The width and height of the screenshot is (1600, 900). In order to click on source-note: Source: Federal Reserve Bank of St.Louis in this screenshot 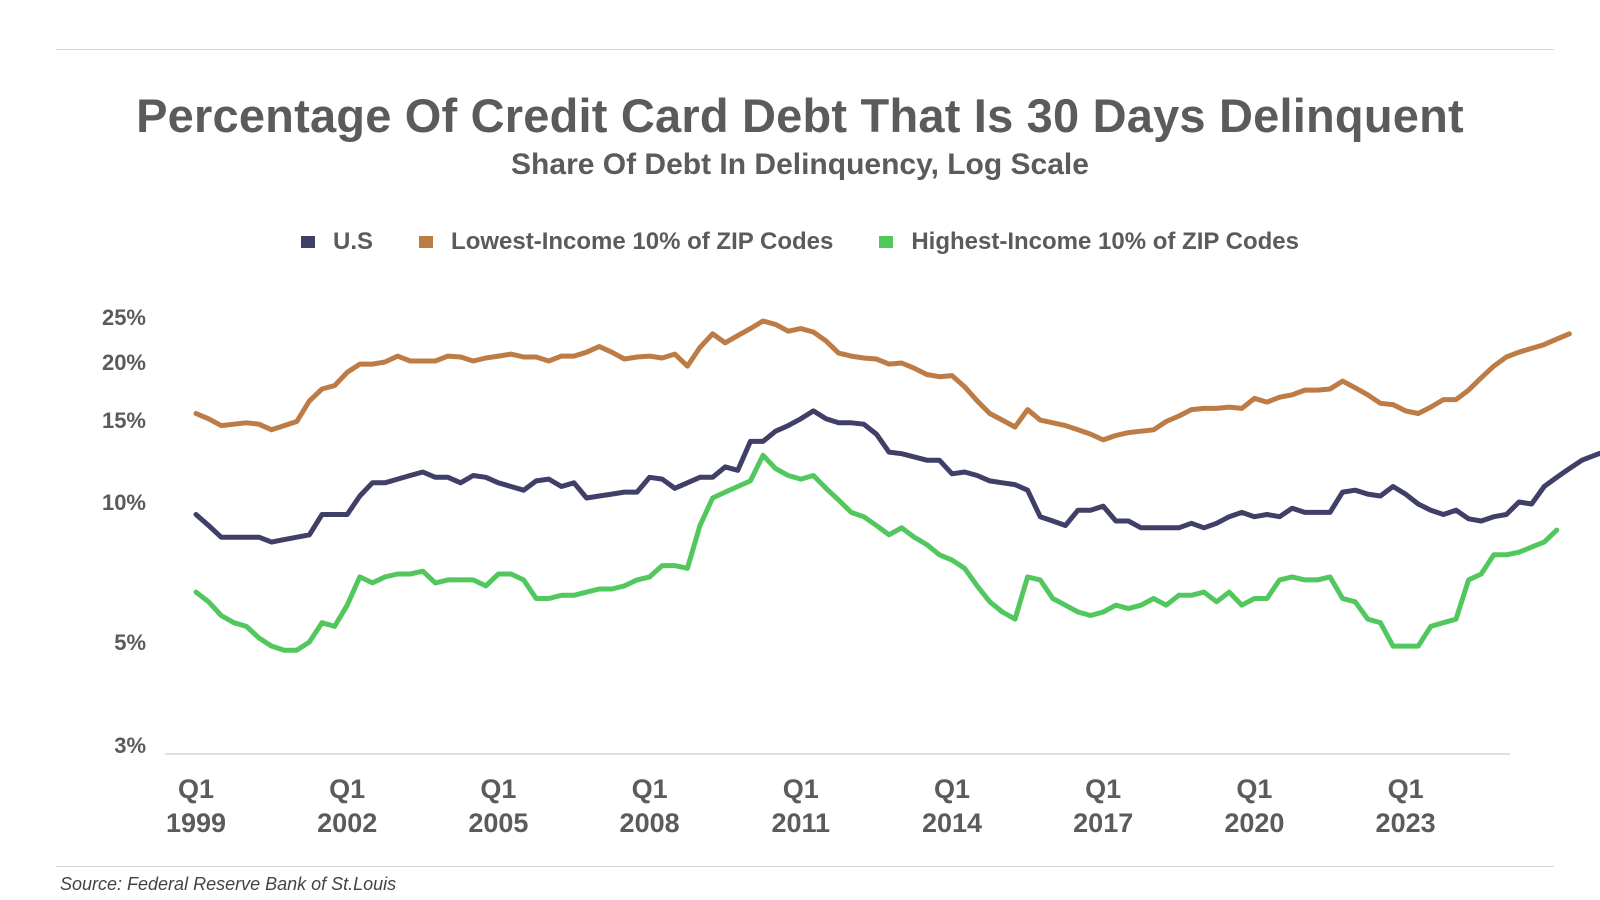, I will do `click(228, 884)`.